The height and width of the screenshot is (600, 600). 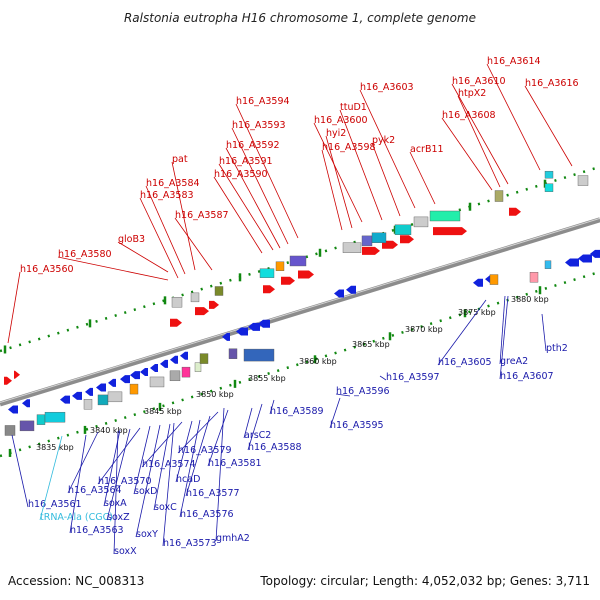 What do you see at coordinates (336, 133) in the screenshot?
I see `gene-label: hyi2` at bounding box center [336, 133].